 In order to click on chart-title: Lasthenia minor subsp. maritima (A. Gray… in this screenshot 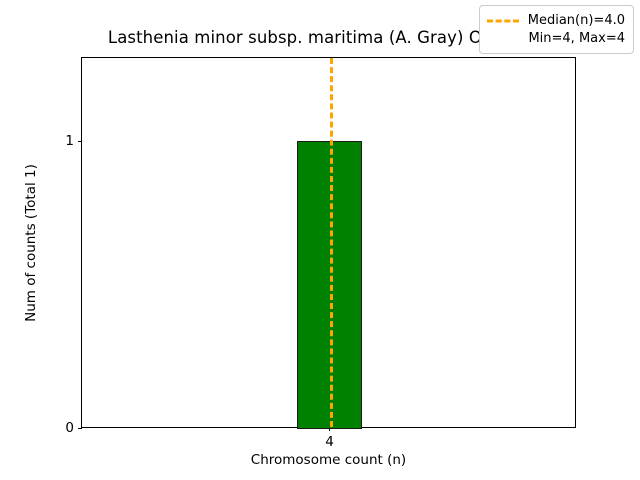, I will do `click(320, 37)`.